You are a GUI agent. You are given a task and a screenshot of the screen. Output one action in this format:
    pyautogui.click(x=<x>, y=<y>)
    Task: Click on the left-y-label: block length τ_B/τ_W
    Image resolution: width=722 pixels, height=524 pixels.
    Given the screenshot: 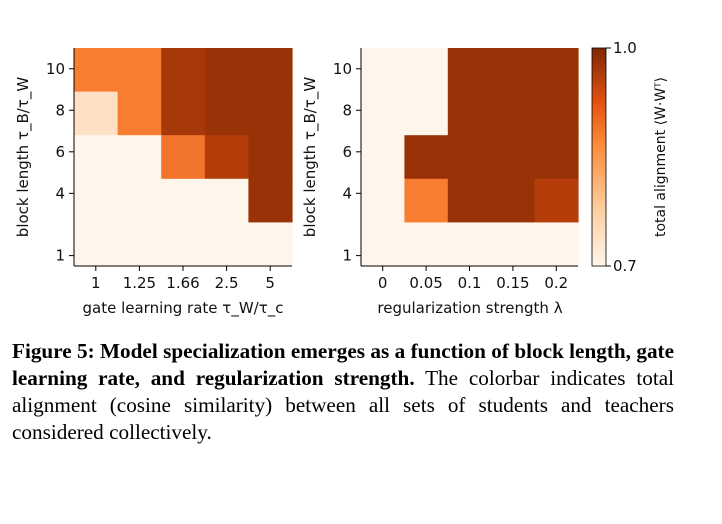 What is the action you would take?
    pyautogui.click(x=23, y=157)
    